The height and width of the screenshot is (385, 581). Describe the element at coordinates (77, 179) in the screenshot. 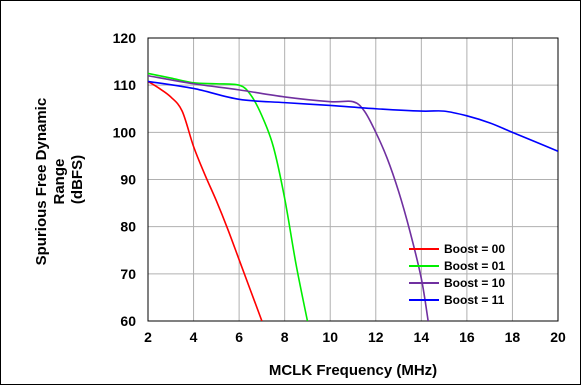

I see `y-axis-title-line-3: (dBFS)` at that location.